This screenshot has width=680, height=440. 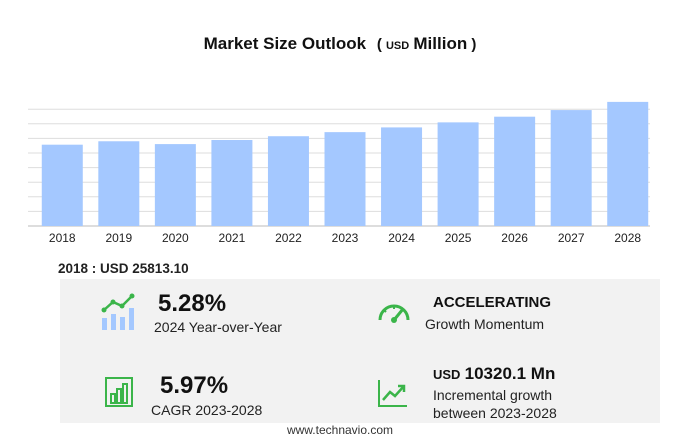 I want to click on bar-2020, so click(x=175, y=185).